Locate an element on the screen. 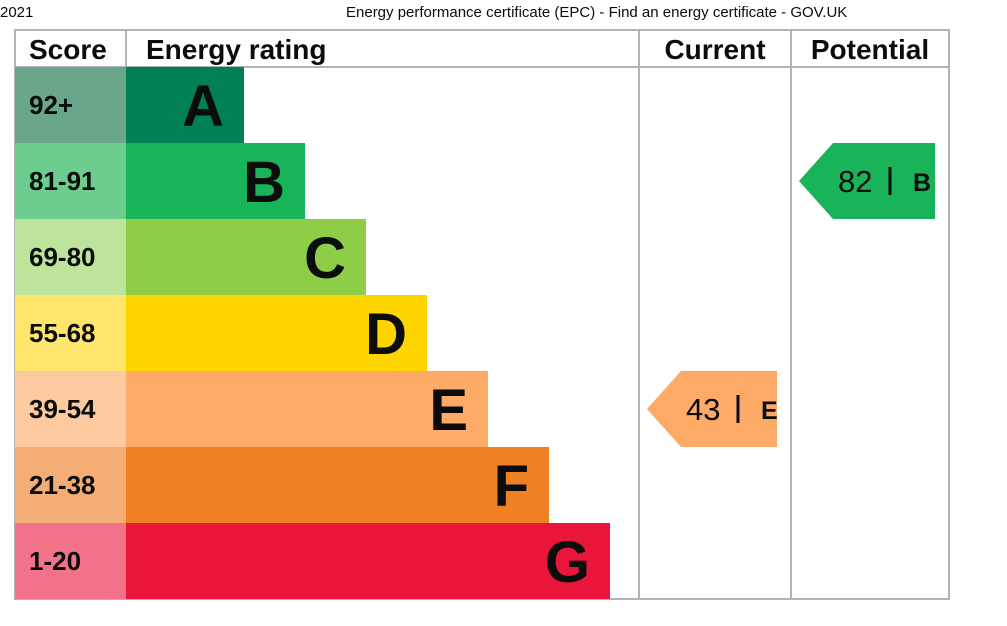 The image size is (1007, 626). score-cell-b is located at coordinates (70, 181).